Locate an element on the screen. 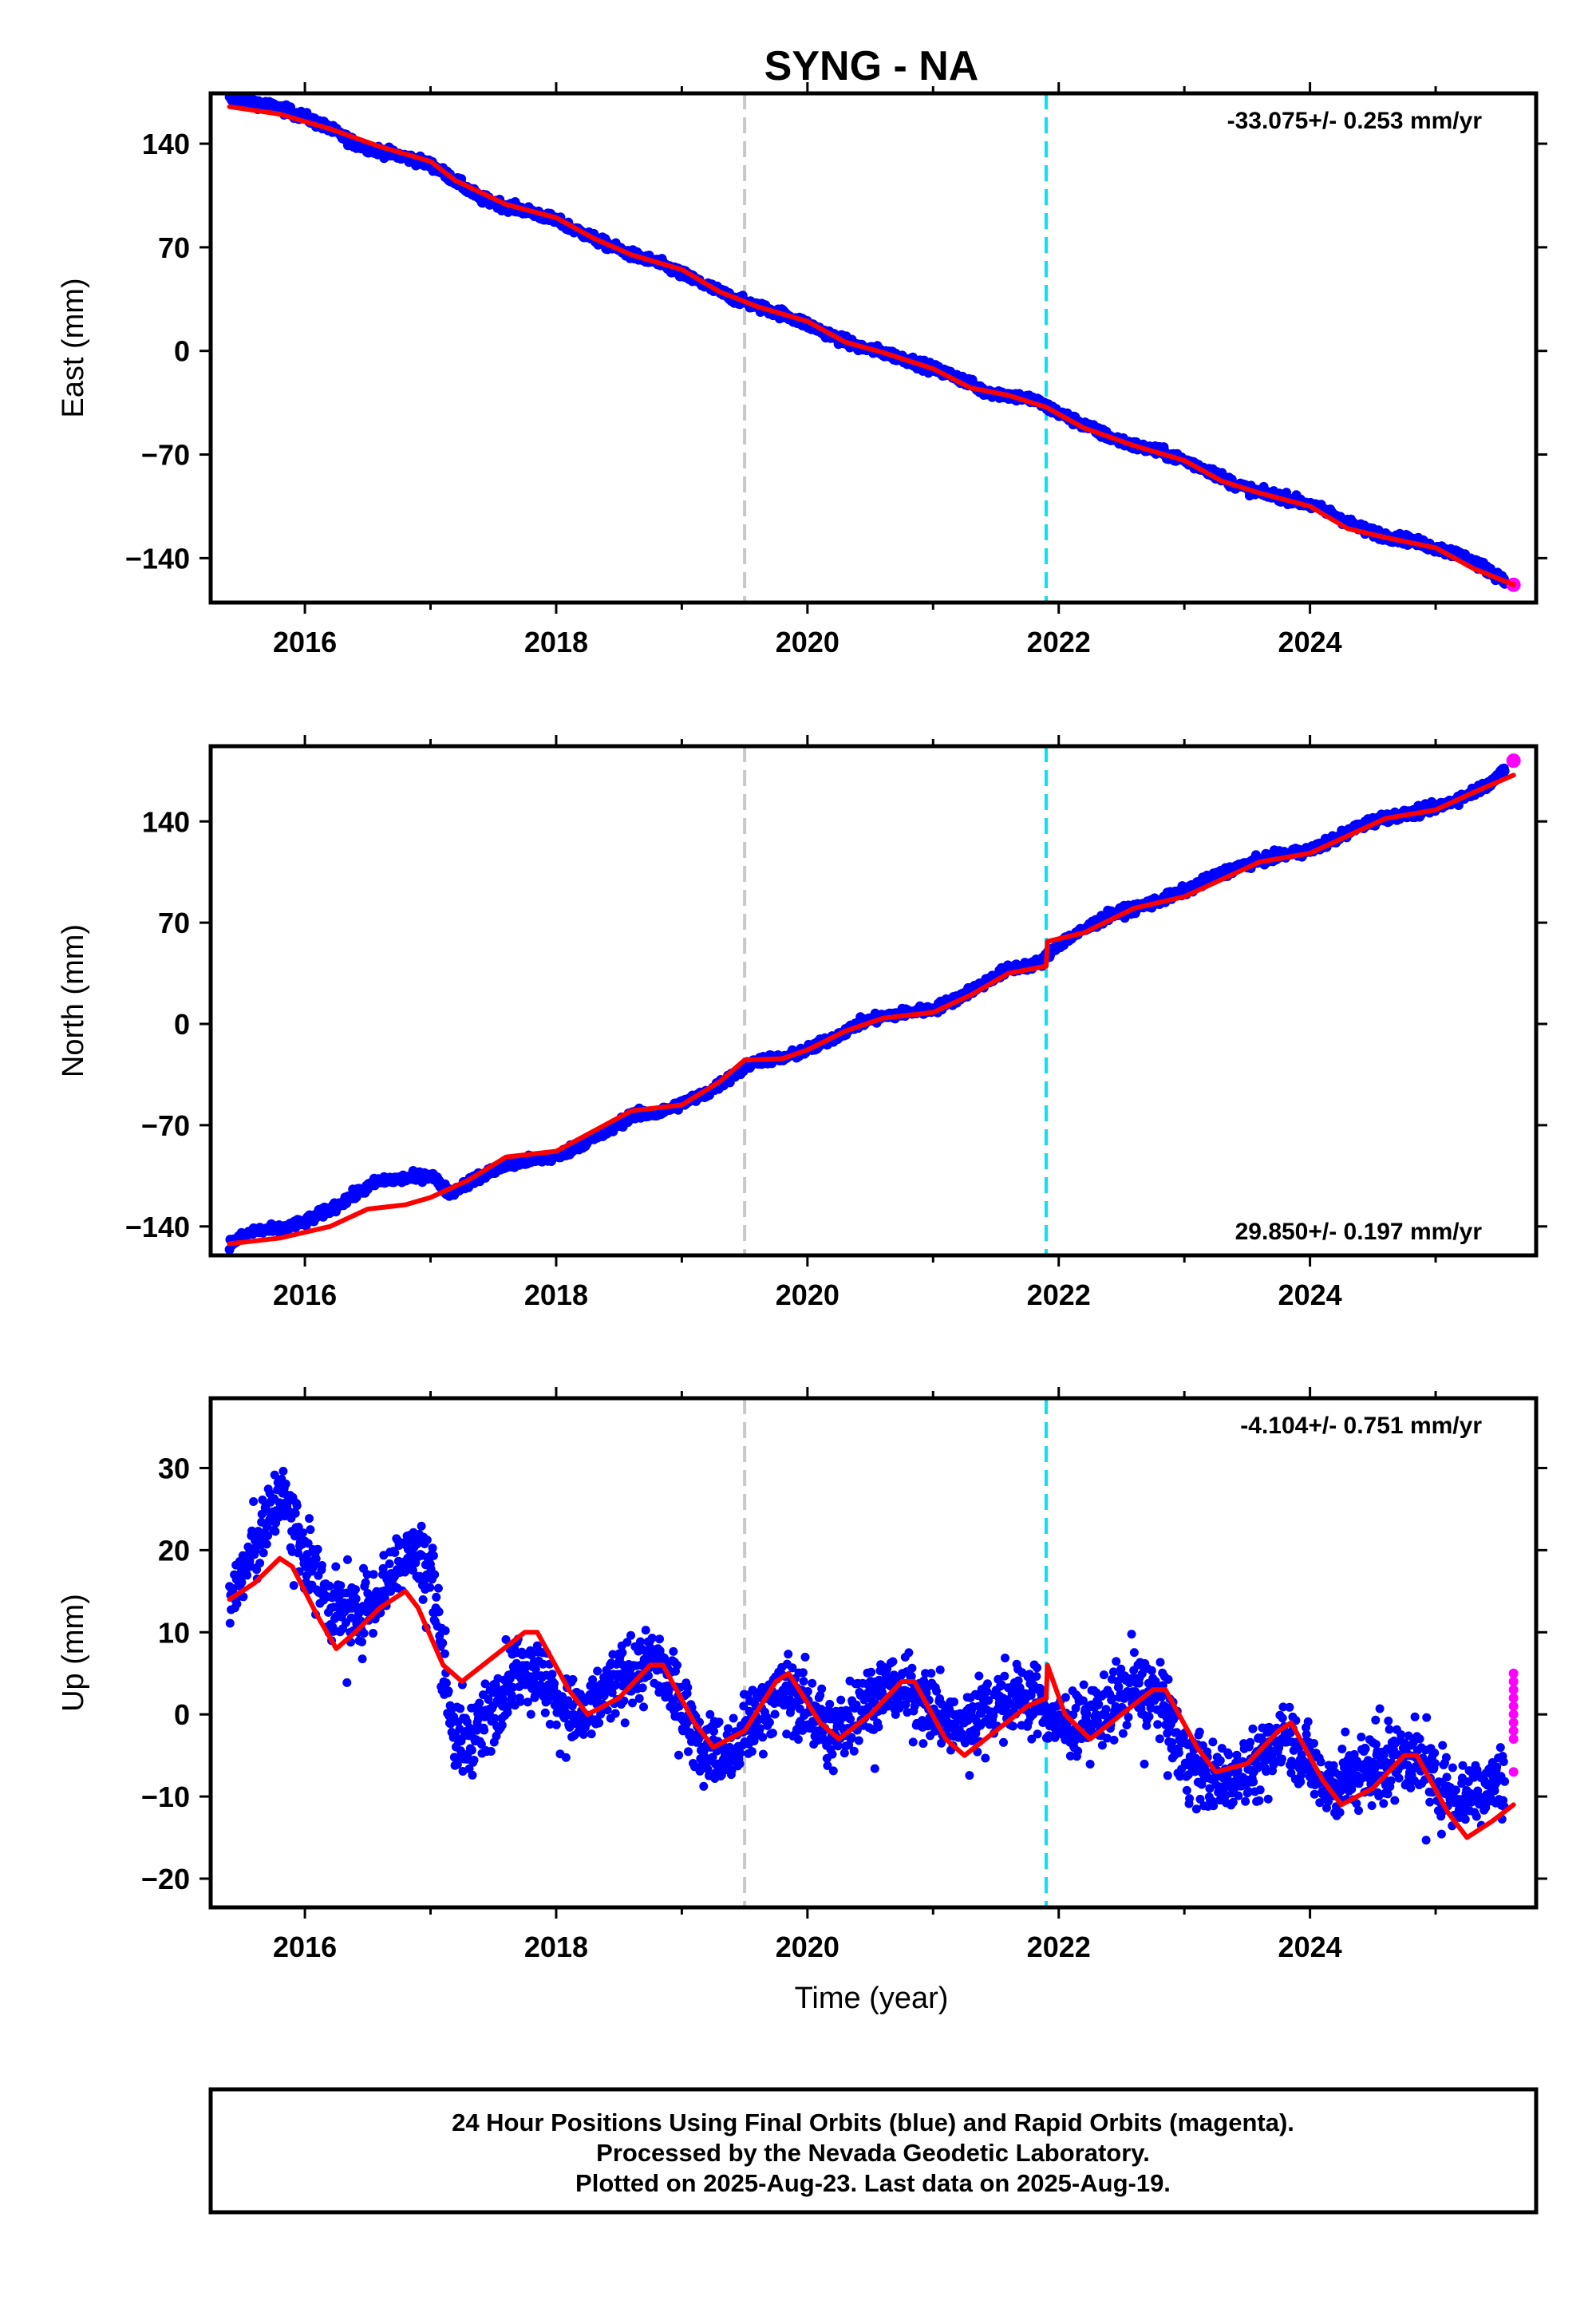 This screenshot has height=2316, width=1596. x-tick-label: 2024 is located at coordinates (1310, 1295).